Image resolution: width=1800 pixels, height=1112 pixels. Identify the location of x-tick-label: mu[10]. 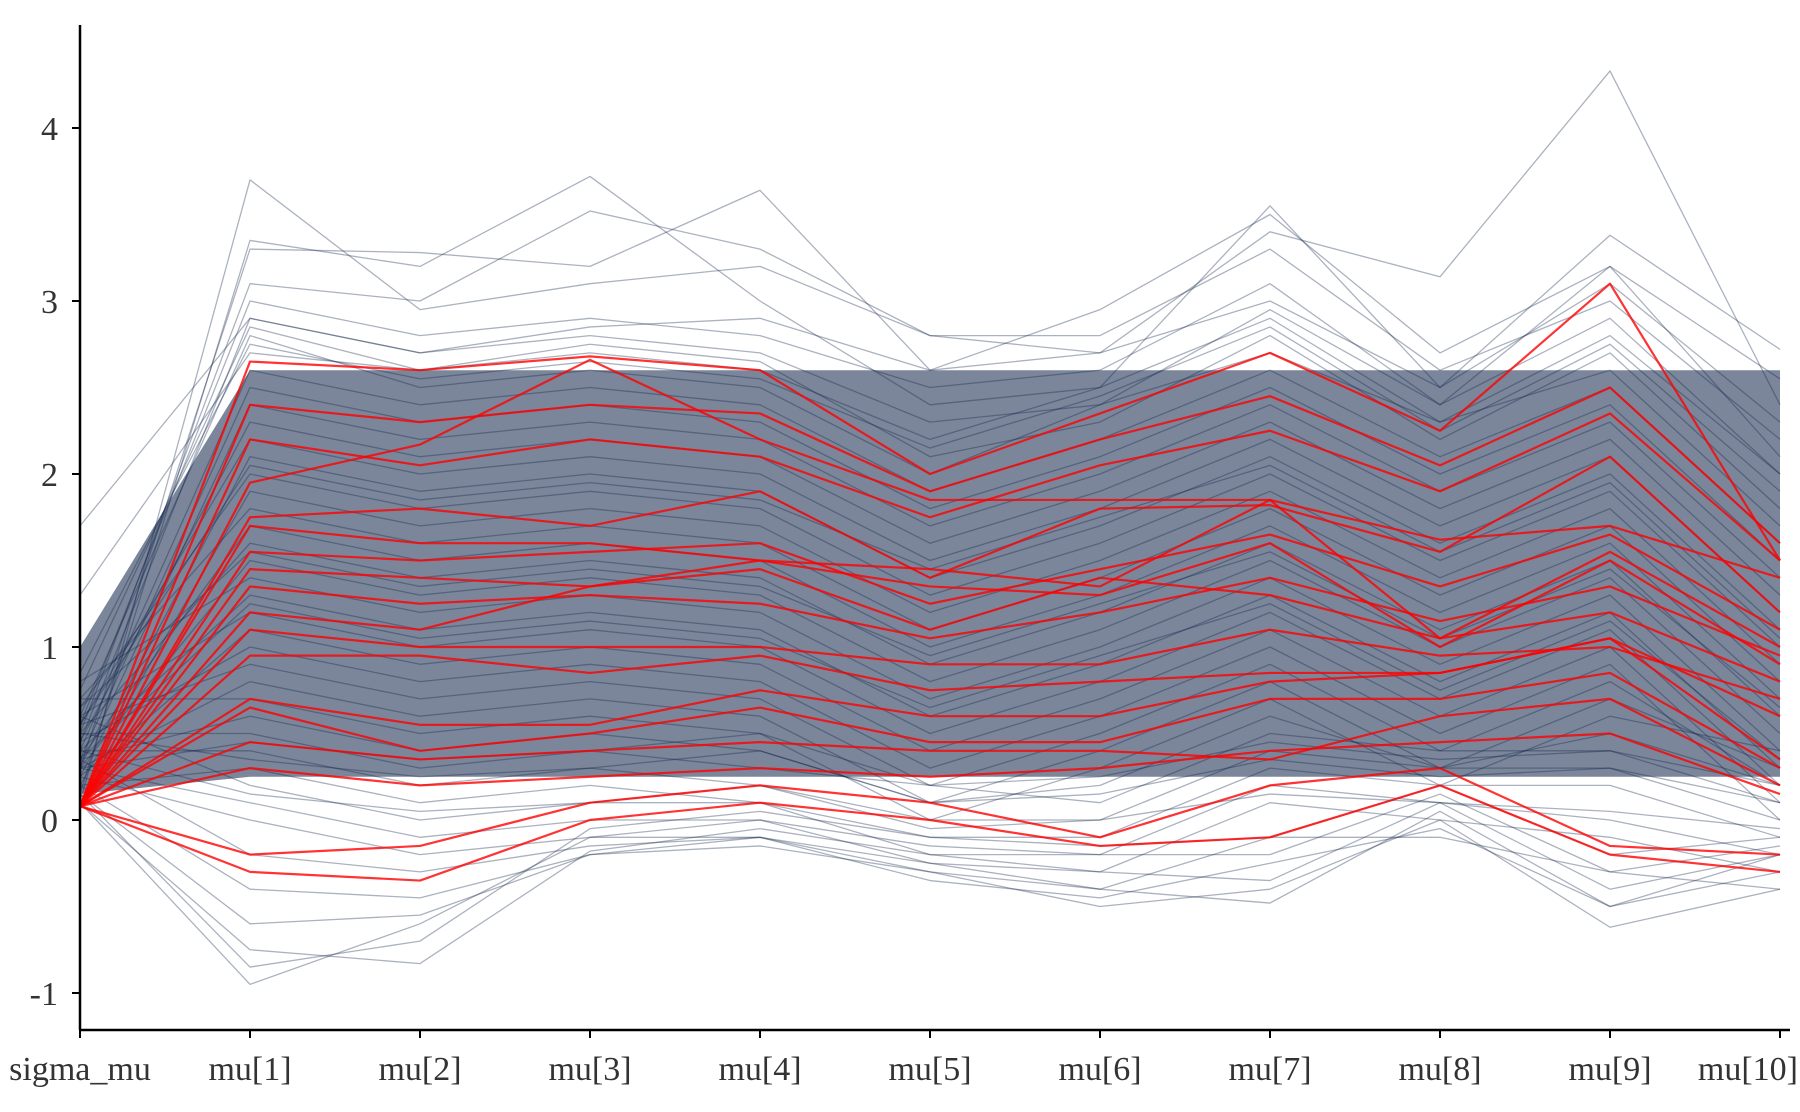
(1748, 1069).